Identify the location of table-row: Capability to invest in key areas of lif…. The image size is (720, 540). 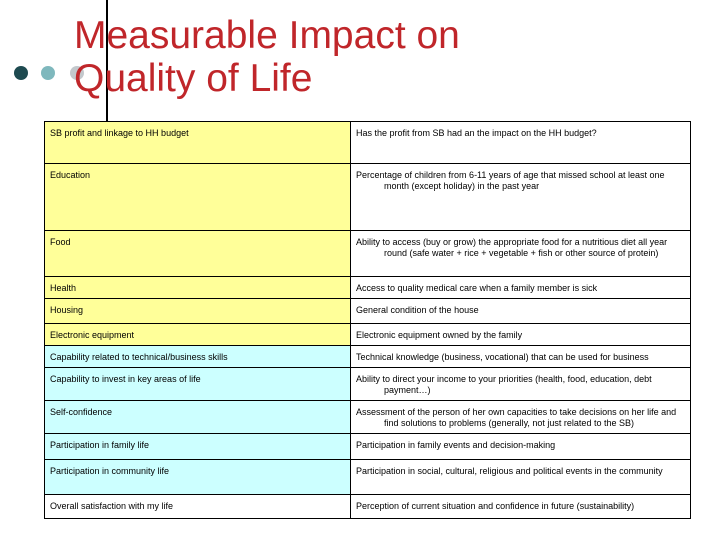
(367, 384).